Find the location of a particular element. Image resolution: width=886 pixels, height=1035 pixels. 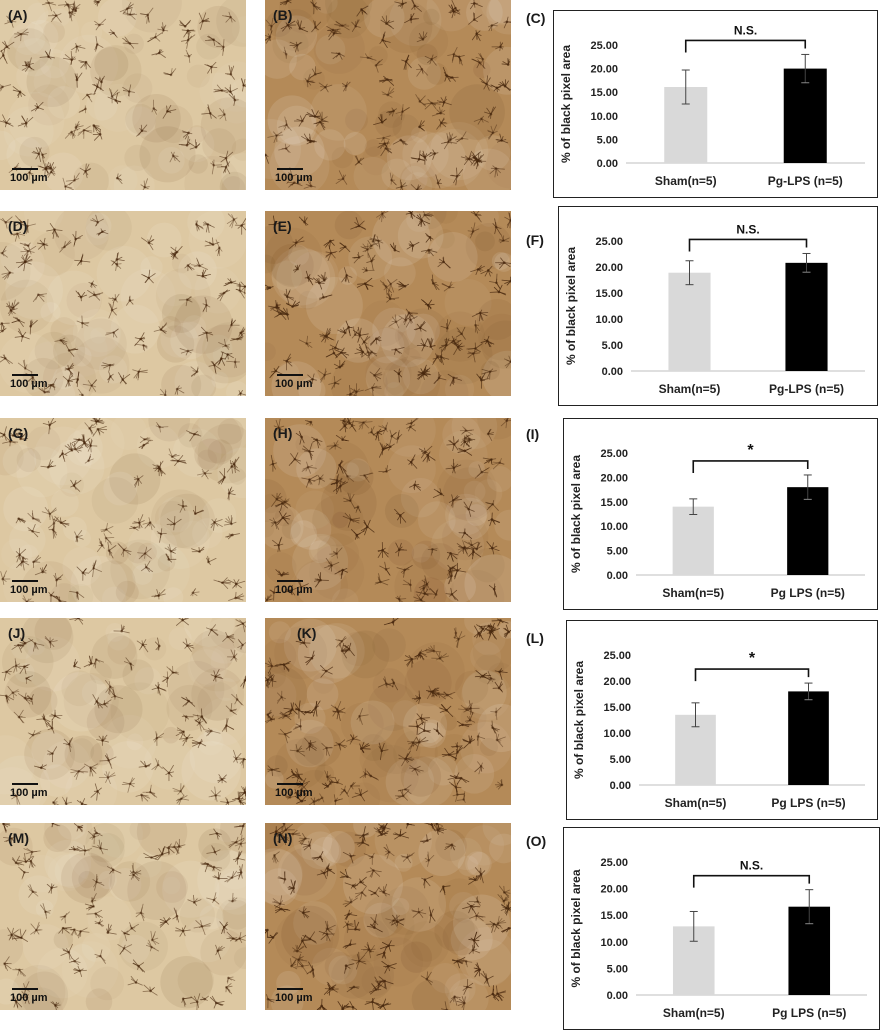

panel-label: (A) is located at coordinates (18, 15).